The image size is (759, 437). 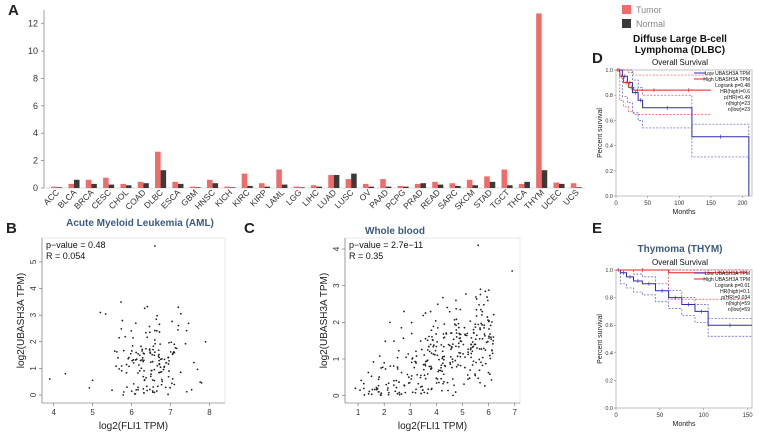 What do you see at coordinates (336, 285) in the screenshot?
I see `y-tick-label: 3` at bounding box center [336, 285].